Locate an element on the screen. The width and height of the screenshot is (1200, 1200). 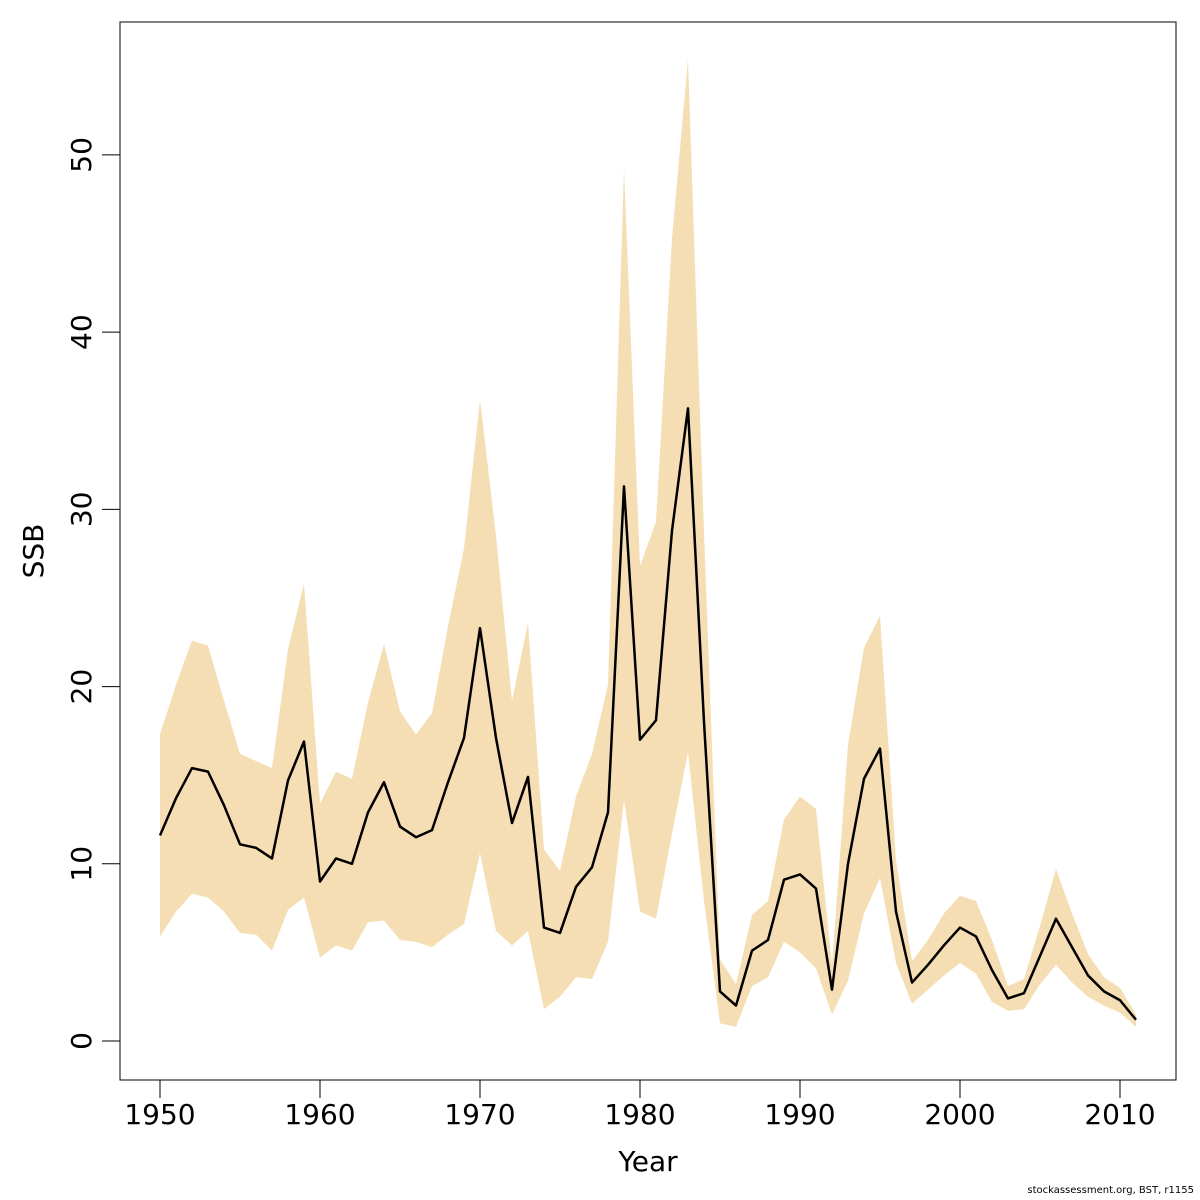
credit-text: stockassessment.org, BST, r1155 is located at coordinates (1110, 1190).